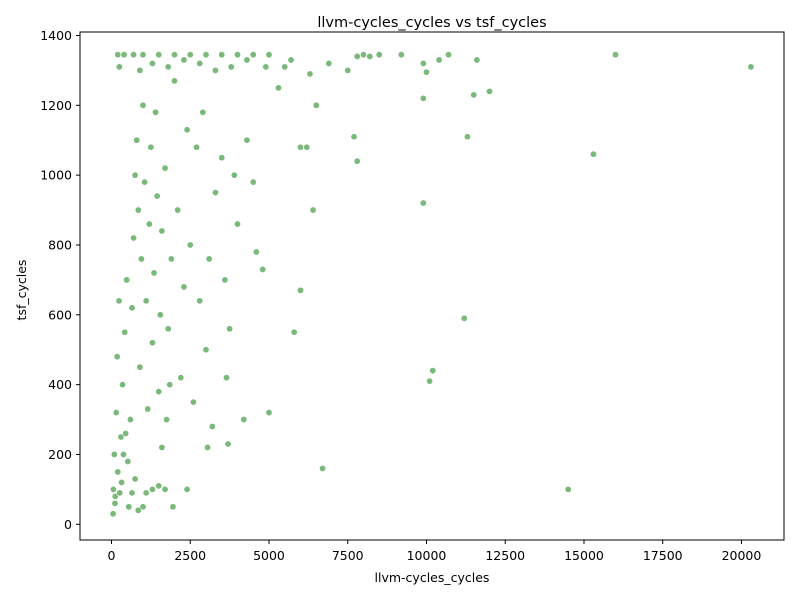 This screenshot has width=800, height=600. What do you see at coordinates (60, 314) in the screenshot?
I see `y-tick-label: 600` at bounding box center [60, 314].